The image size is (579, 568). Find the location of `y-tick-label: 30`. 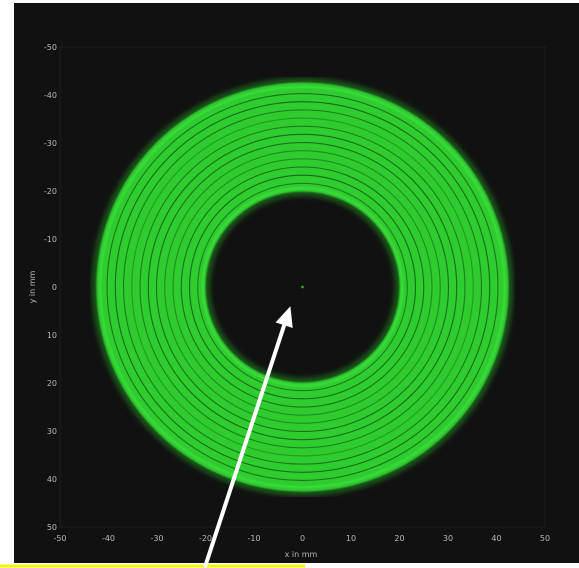

y-tick-label: 30 is located at coordinates (52, 431).